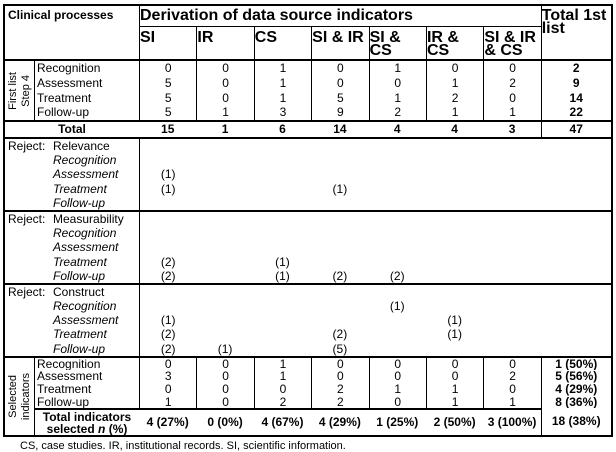 This screenshot has height=452, width=616. What do you see at coordinates (224, 43) in the screenshot?
I see `col-header-ir: IR` at bounding box center [224, 43].